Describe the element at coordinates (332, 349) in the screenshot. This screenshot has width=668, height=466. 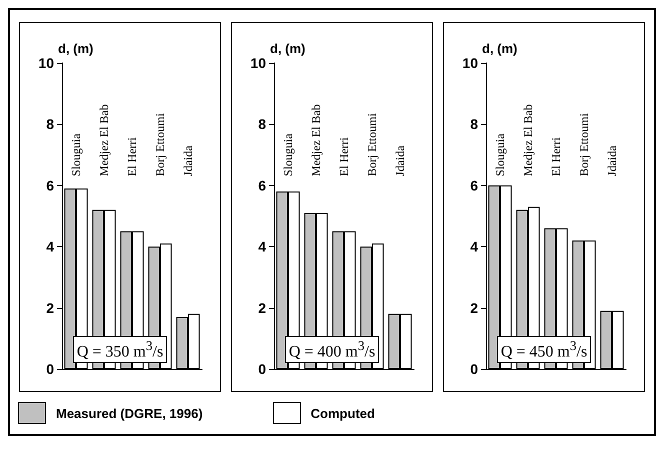
I see `annotation: Q = 400 m$^{3}$/s` at that location.